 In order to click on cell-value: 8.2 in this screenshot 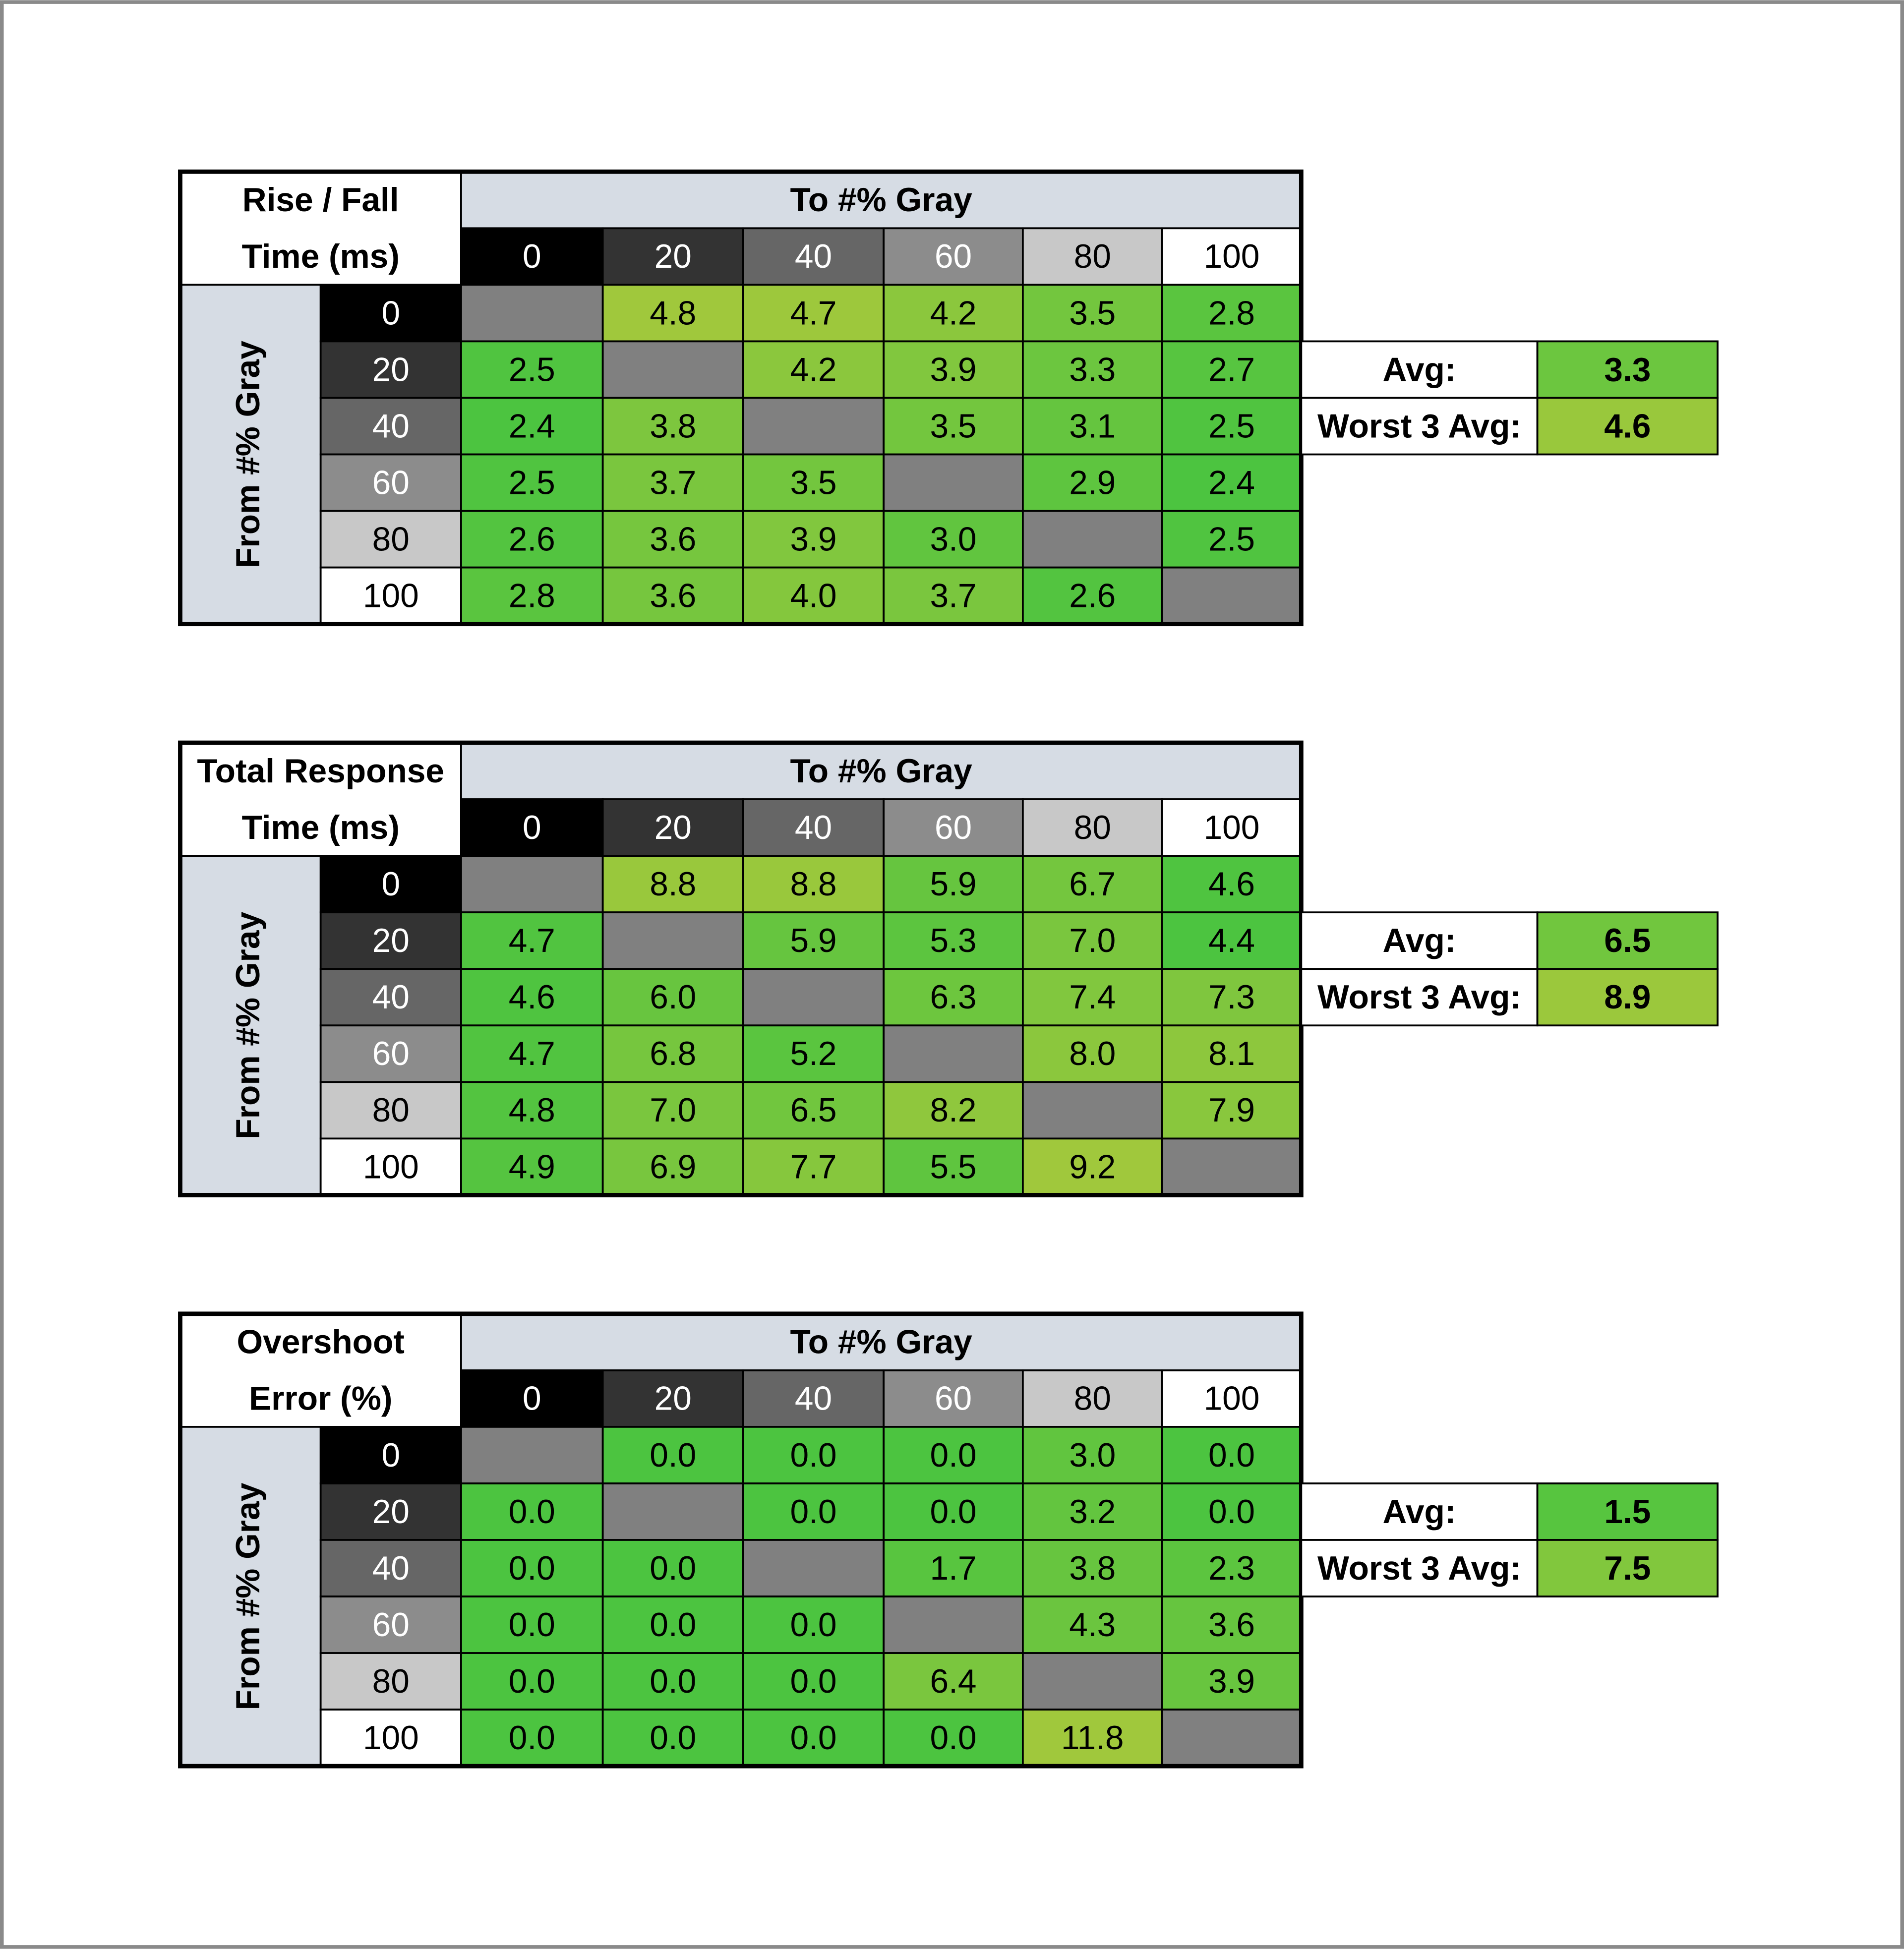, I will do `click(953, 1110)`.